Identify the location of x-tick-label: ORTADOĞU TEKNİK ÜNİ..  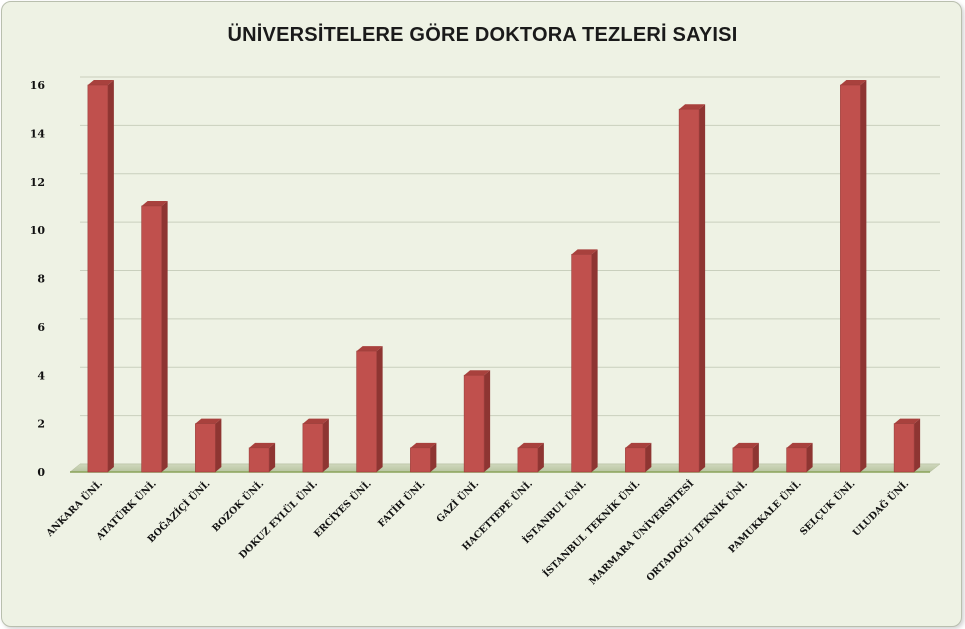
(696, 530).